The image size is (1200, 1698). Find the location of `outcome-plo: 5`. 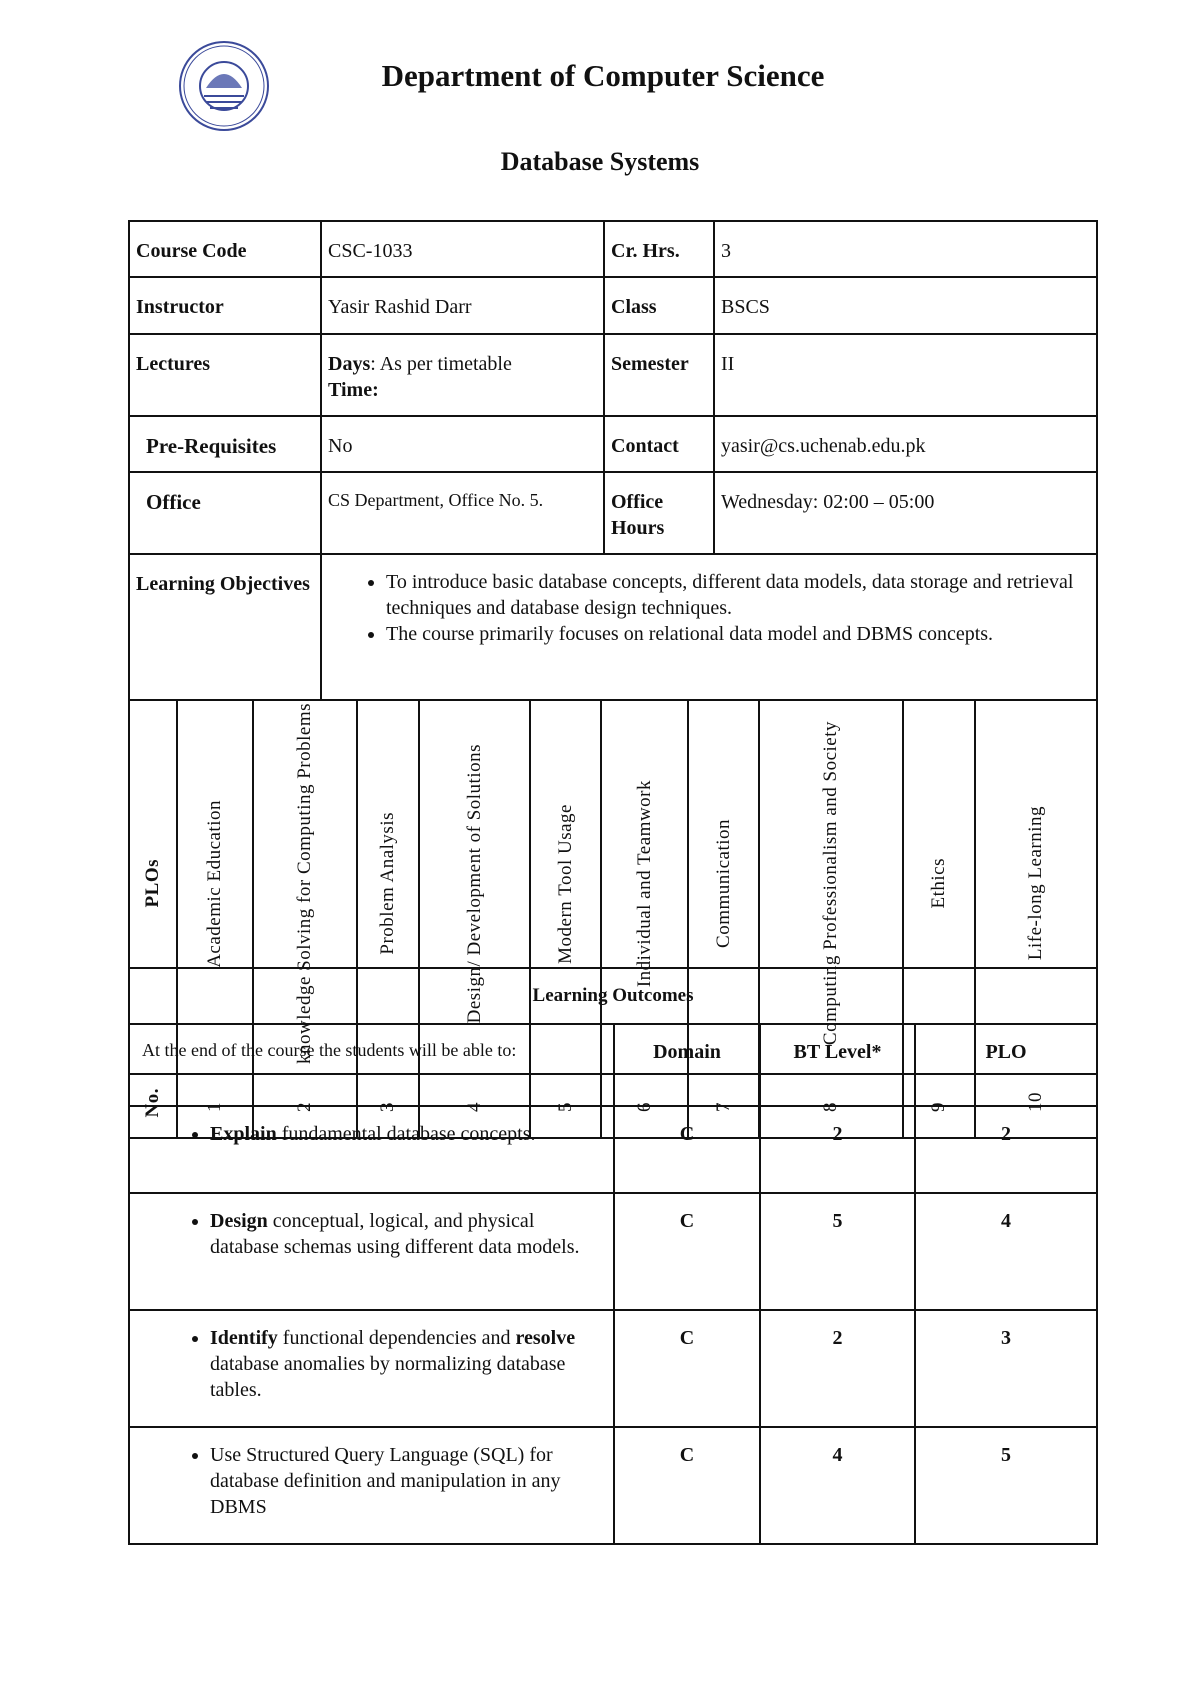

outcome-plo: 5 is located at coordinates (1006, 1485).